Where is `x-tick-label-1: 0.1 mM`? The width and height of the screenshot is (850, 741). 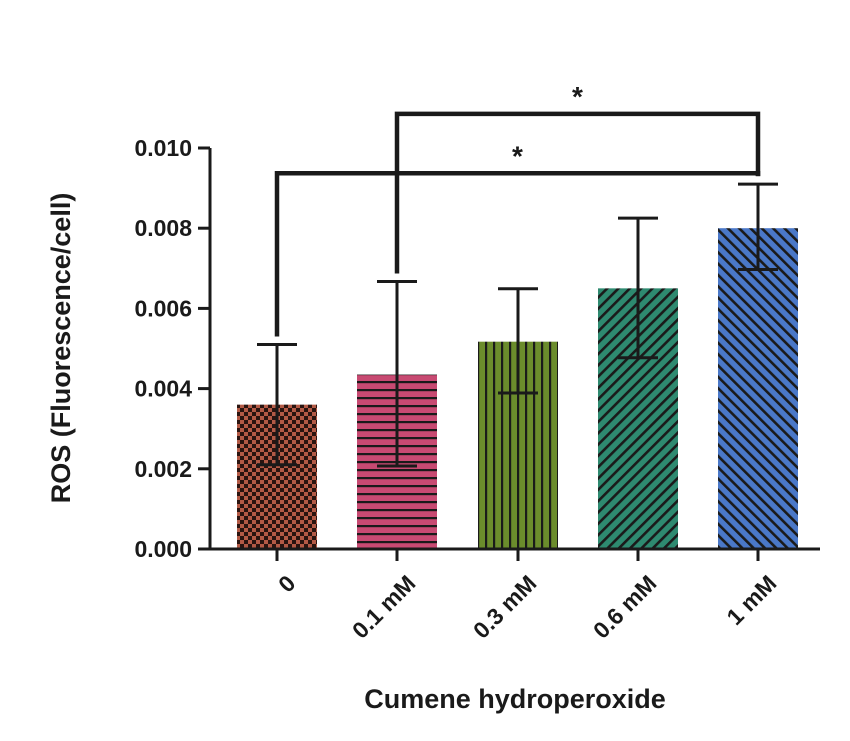
x-tick-label-1: 0.1 mM is located at coordinates (384, 607).